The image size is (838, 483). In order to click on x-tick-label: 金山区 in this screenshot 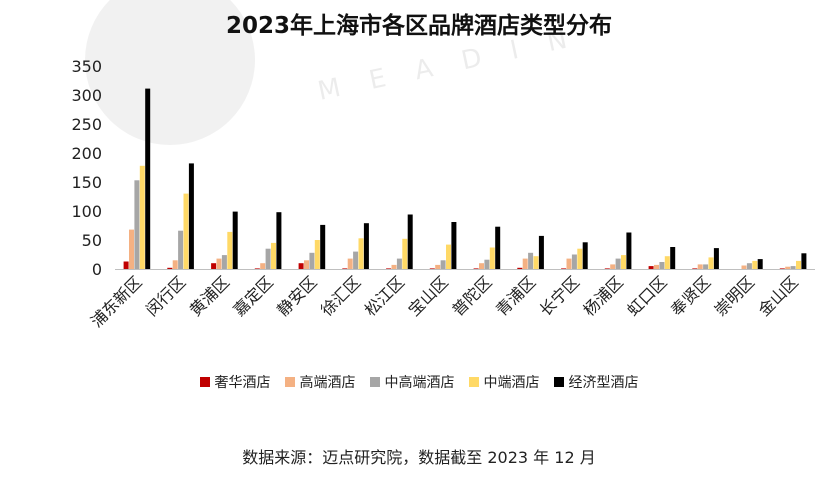, I will do `click(778, 295)`.